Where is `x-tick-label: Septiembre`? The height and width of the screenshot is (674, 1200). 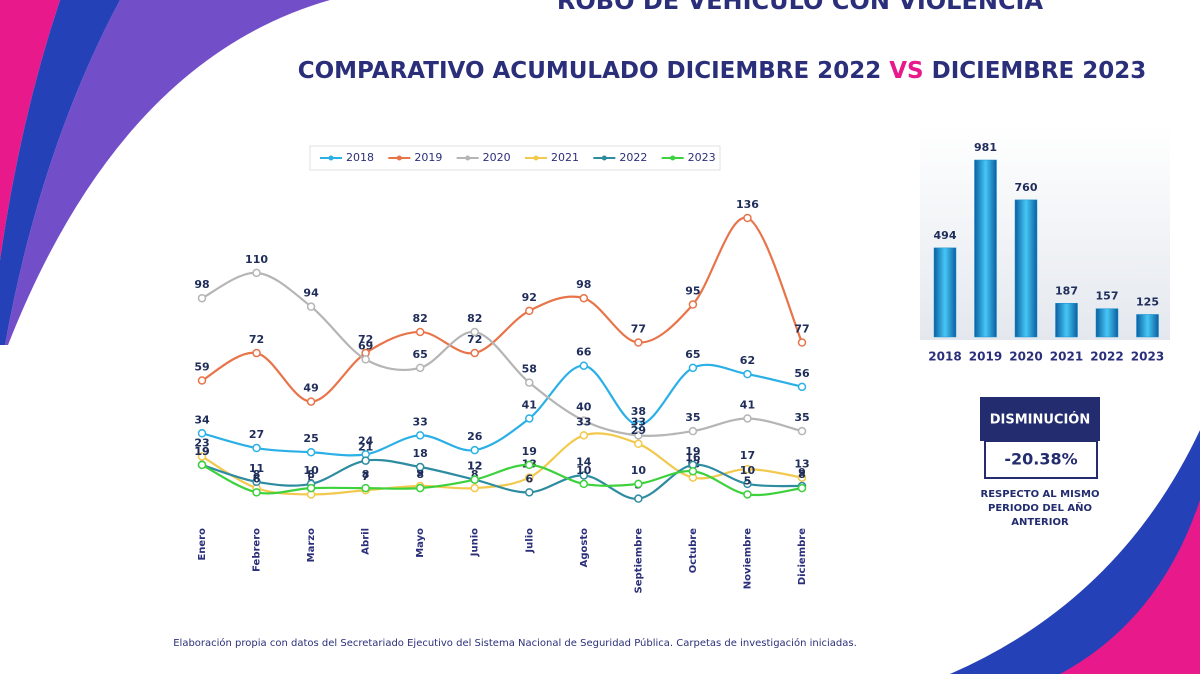 x-tick-label: Septiembre is located at coordinates (638, 561).